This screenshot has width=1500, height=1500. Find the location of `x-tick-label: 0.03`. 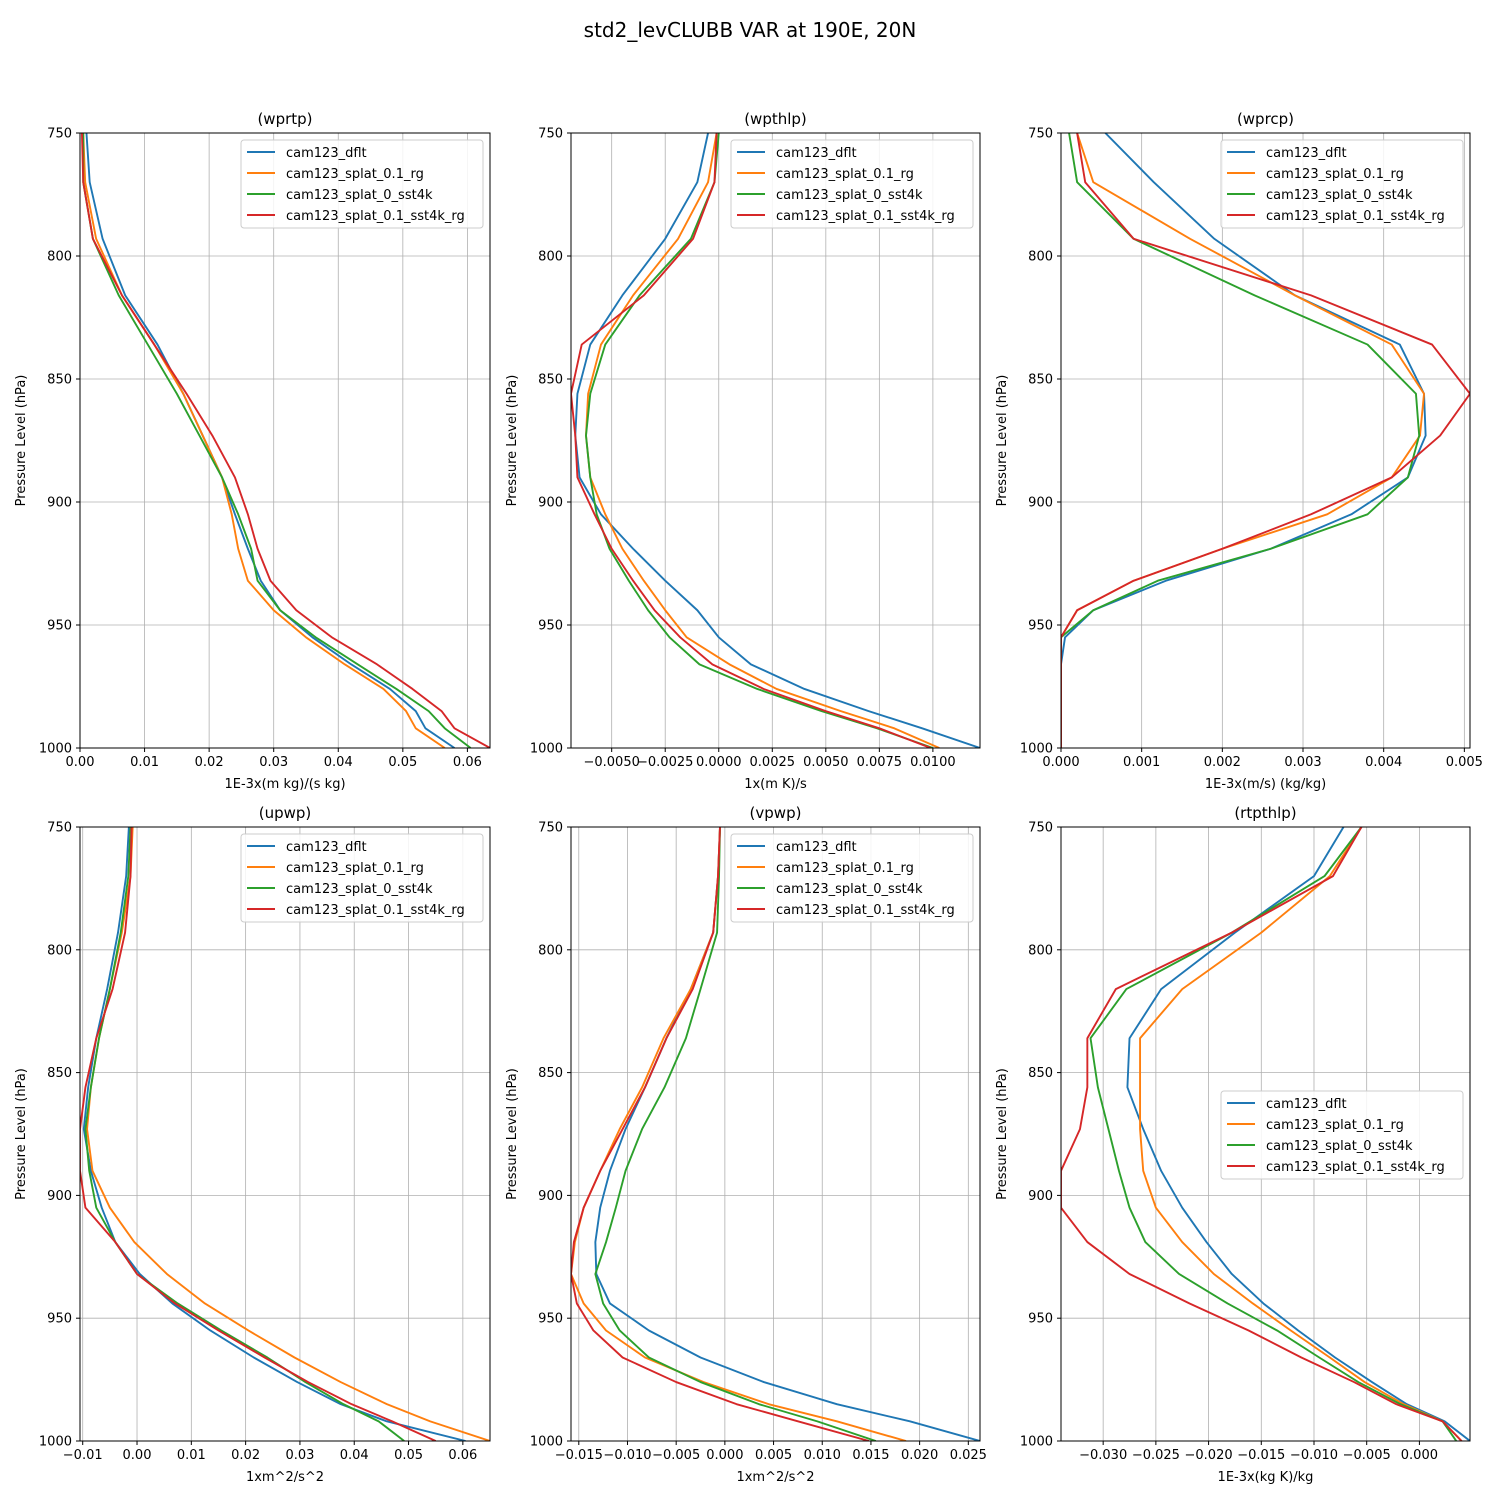

x-tick-label: 0.03 is located at coordinates (299, 1455).